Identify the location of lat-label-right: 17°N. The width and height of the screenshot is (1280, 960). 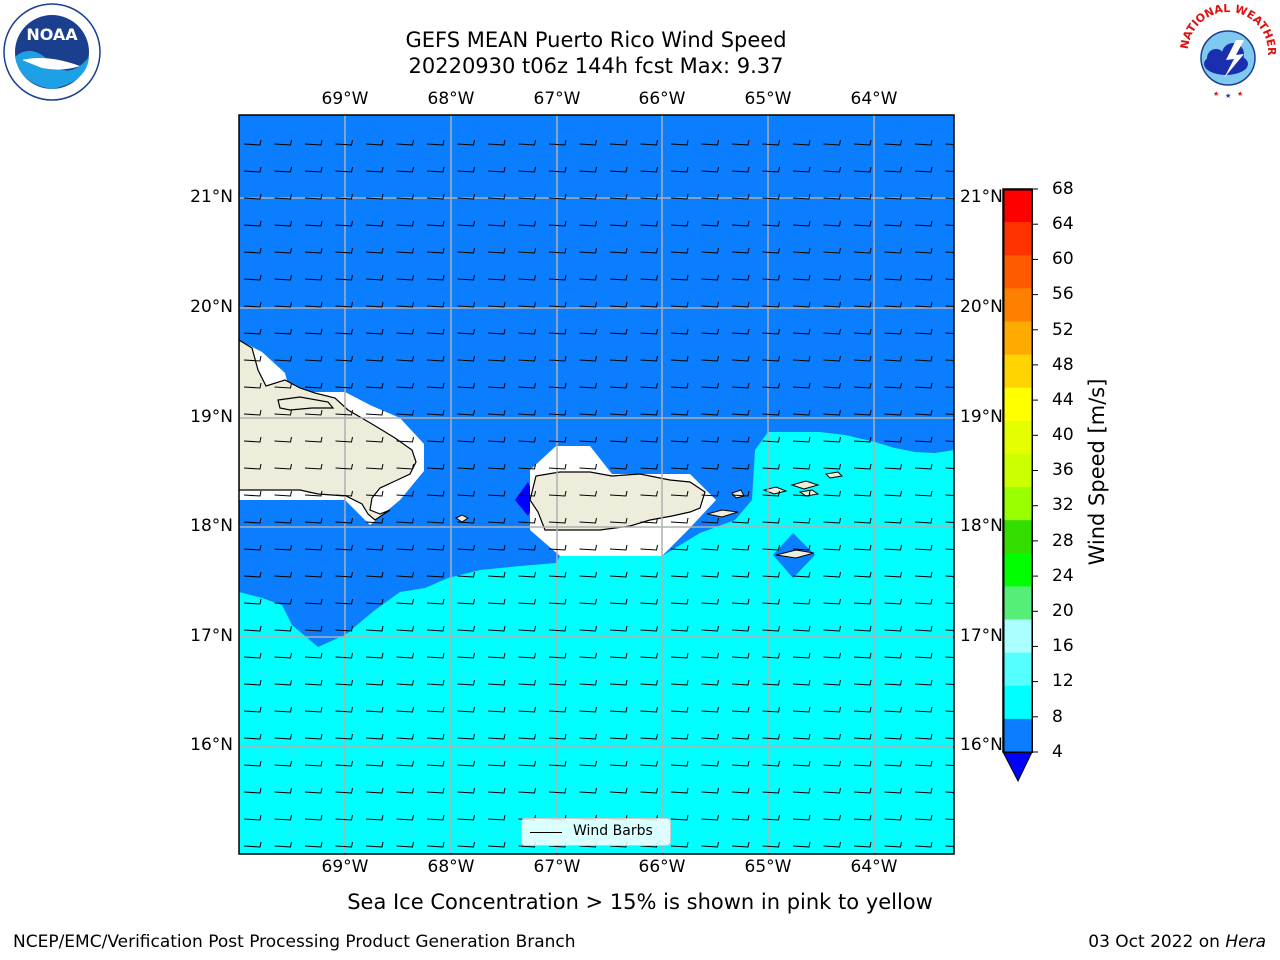
(981, 636).